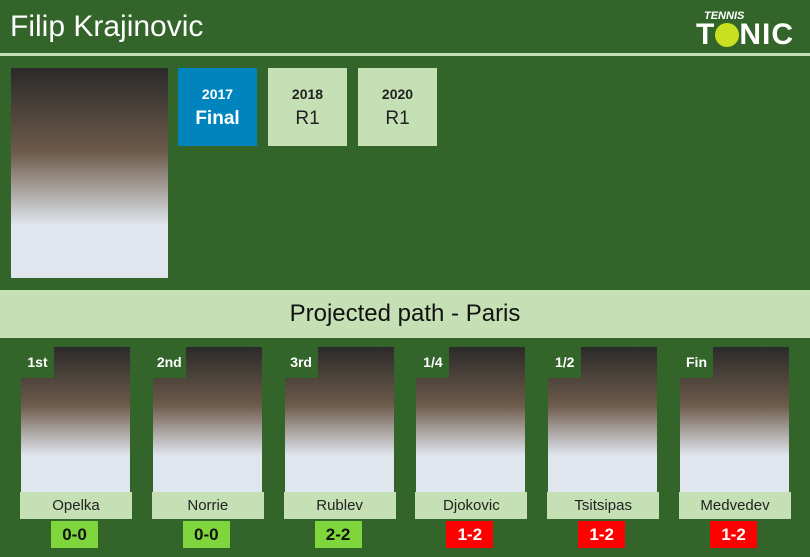 The width and height of the screenshot is (810, 557). What do you see at coordinates (735, 505) in the screenshot?
I see `opponent-name: Medvedev` at bounding box center [735, 505].